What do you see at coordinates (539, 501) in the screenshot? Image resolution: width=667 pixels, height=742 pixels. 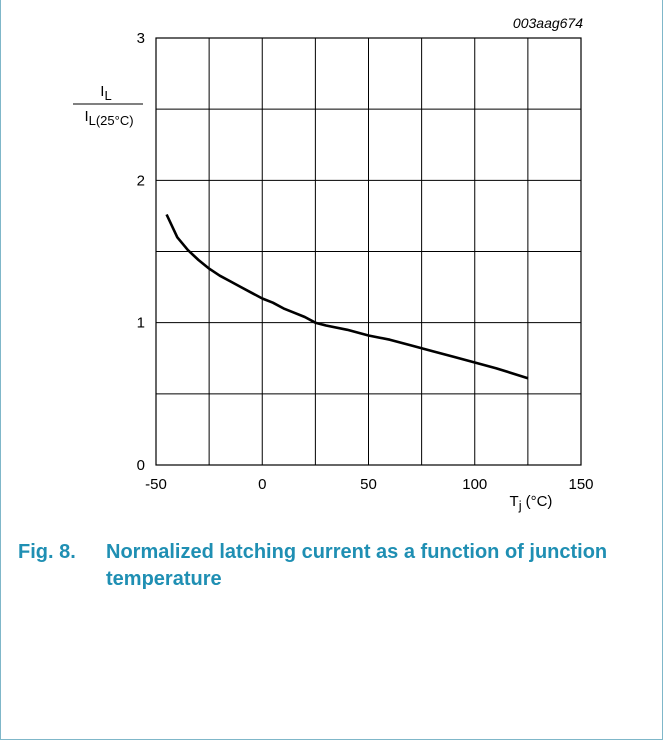 I see `x-label-unit: (°C)` at bounding box center [539, 501].